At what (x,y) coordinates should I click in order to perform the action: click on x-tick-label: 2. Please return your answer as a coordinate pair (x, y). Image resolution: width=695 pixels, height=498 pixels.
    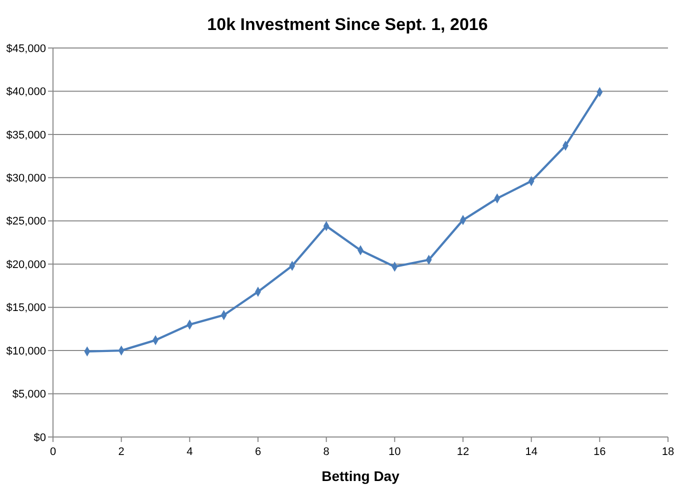
    Looking at the image, I should click on (121, 452).